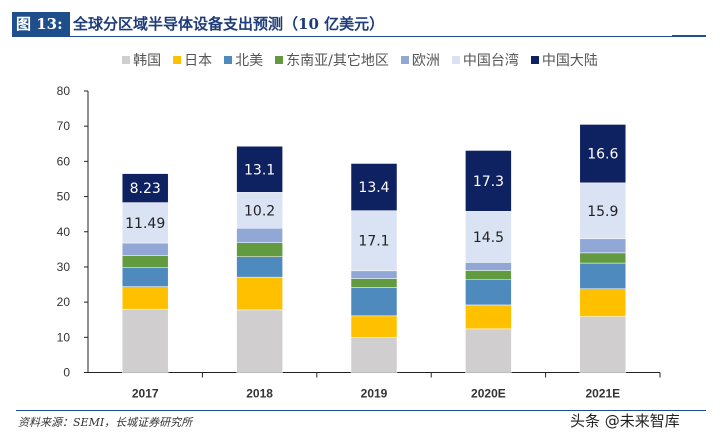 The height and width of the screenshot is (446, 720). Describe the element at coordinates (64, 197) in the screenshot. I see `y-tick-label: 50` at that location.